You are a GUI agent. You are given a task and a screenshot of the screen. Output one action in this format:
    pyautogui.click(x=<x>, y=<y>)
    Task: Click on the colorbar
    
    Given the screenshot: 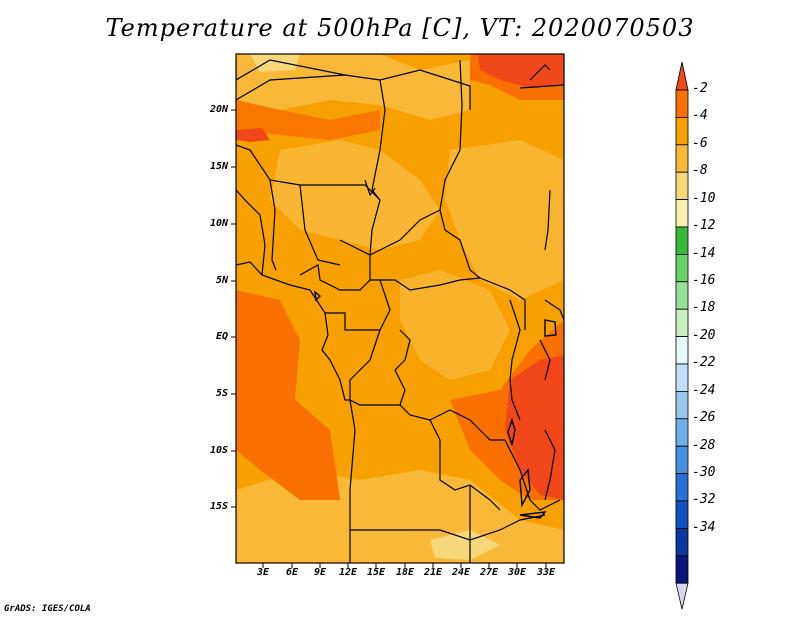 What is the action you would take?
    pyautogui.click(x=682, y=335)
    